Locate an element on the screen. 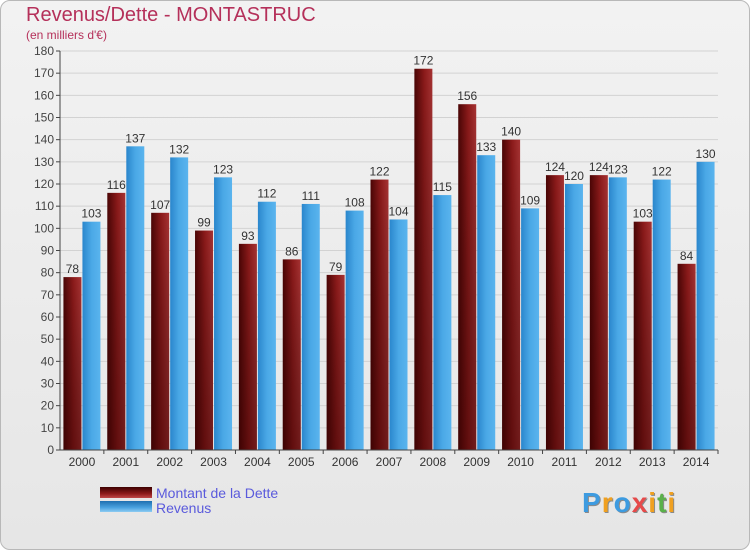 This screenshot has height=550, width=750. value-label-dette: 140 is located at coordinates (511, 132).